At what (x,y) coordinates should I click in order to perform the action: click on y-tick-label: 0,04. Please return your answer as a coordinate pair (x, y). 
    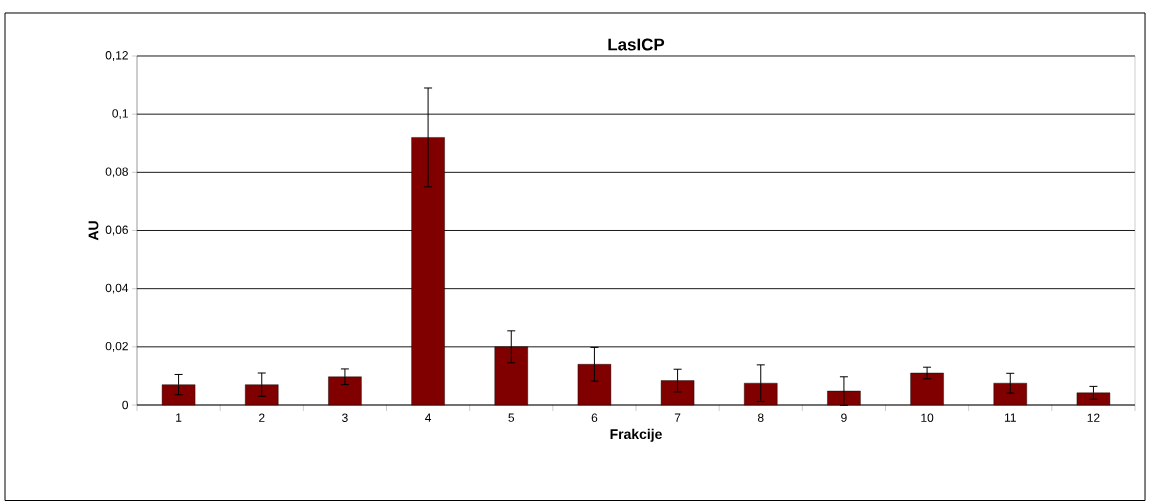
    Looking at the image, I should click on (117, 288).